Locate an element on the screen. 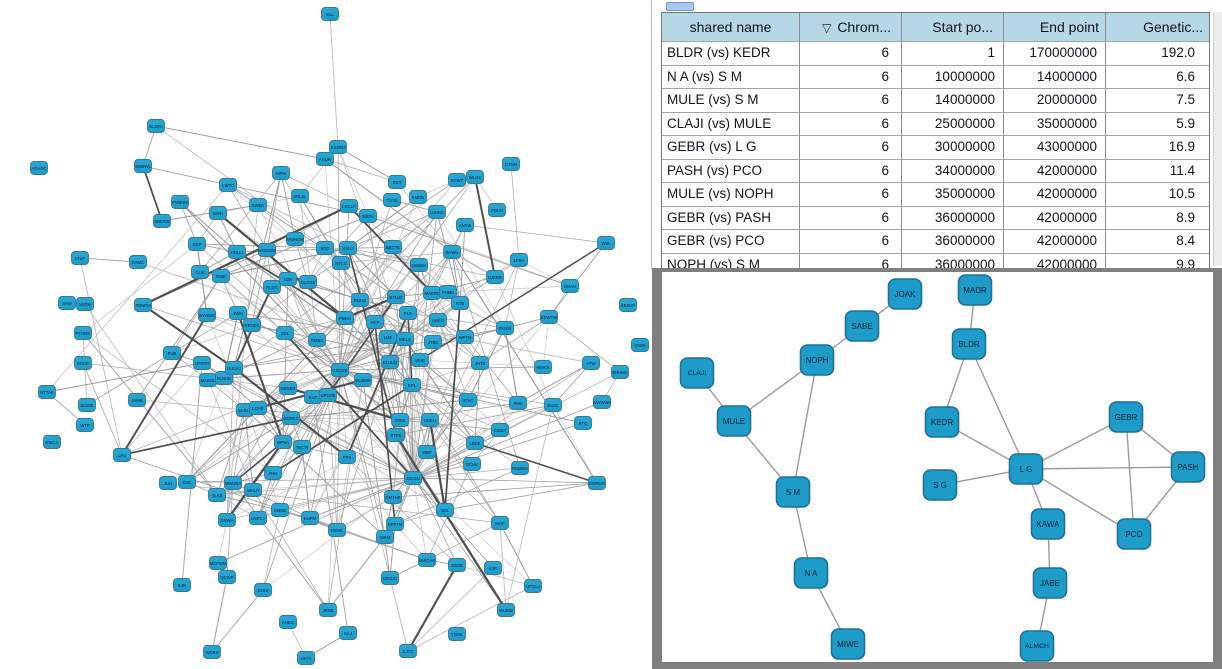 The image size is (1222, 669). table-row: BLDR (vs) KEDR 6 1 170000000 192.0 is located at coordinates (935, 53).